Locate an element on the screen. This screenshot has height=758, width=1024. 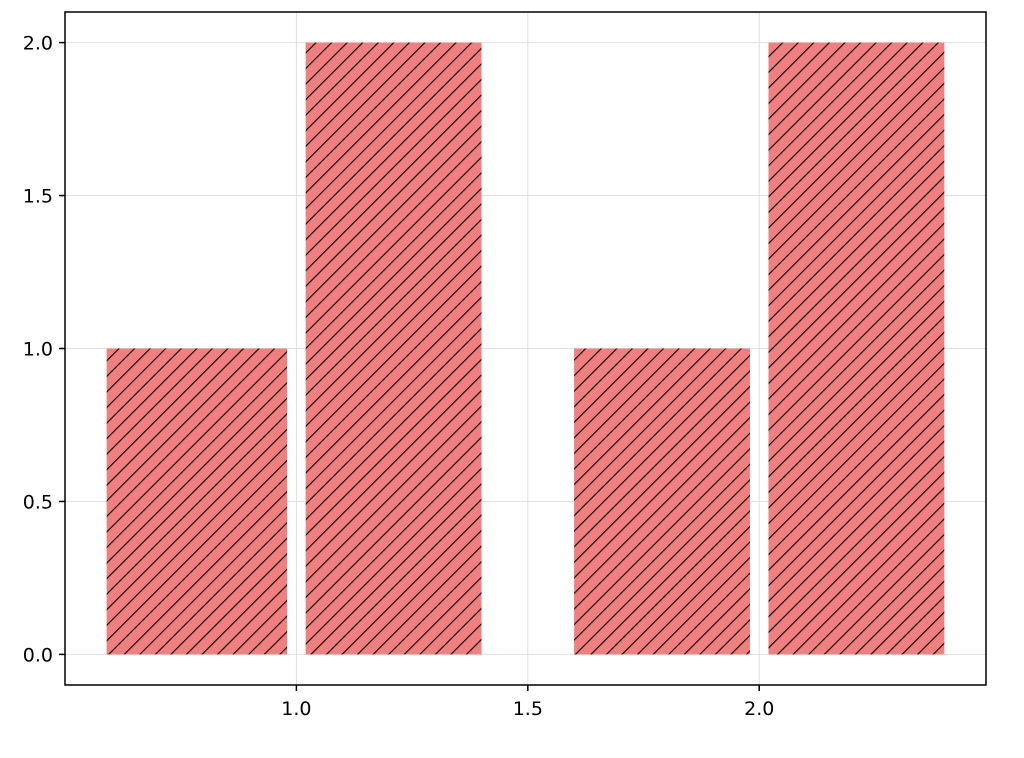
x-tick-label: 1.5 is located at coordinates (528, 709).